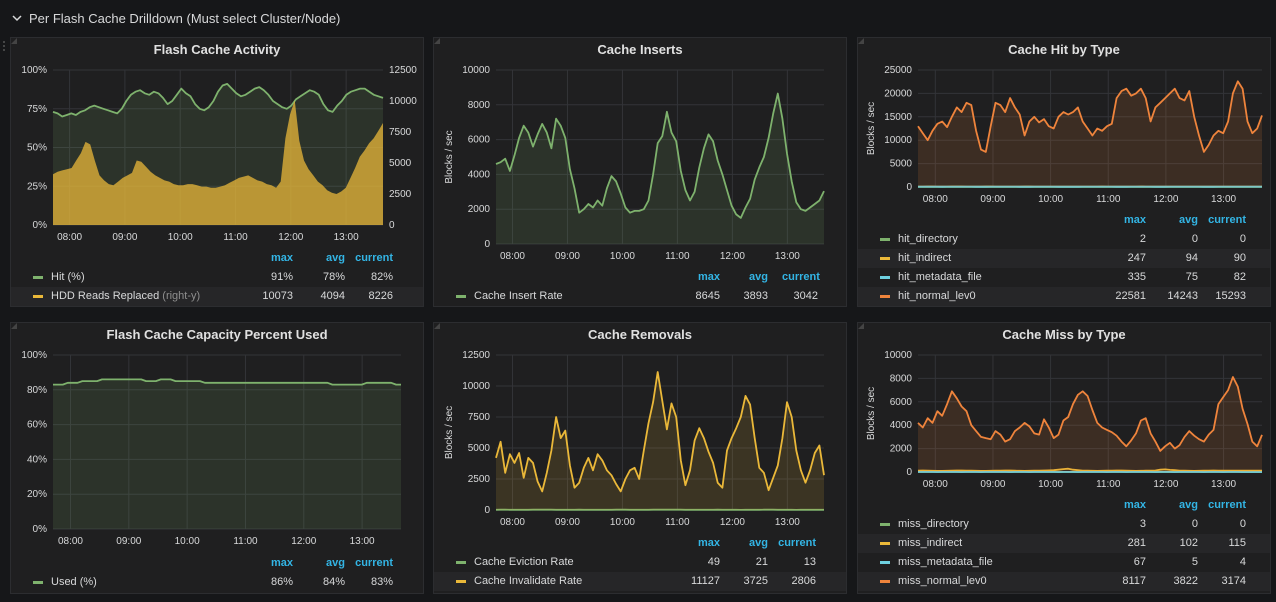  Describe the element at coordinates (660, 155) in the screenshot. I see `series-line-cache-insert-rate` at that location.